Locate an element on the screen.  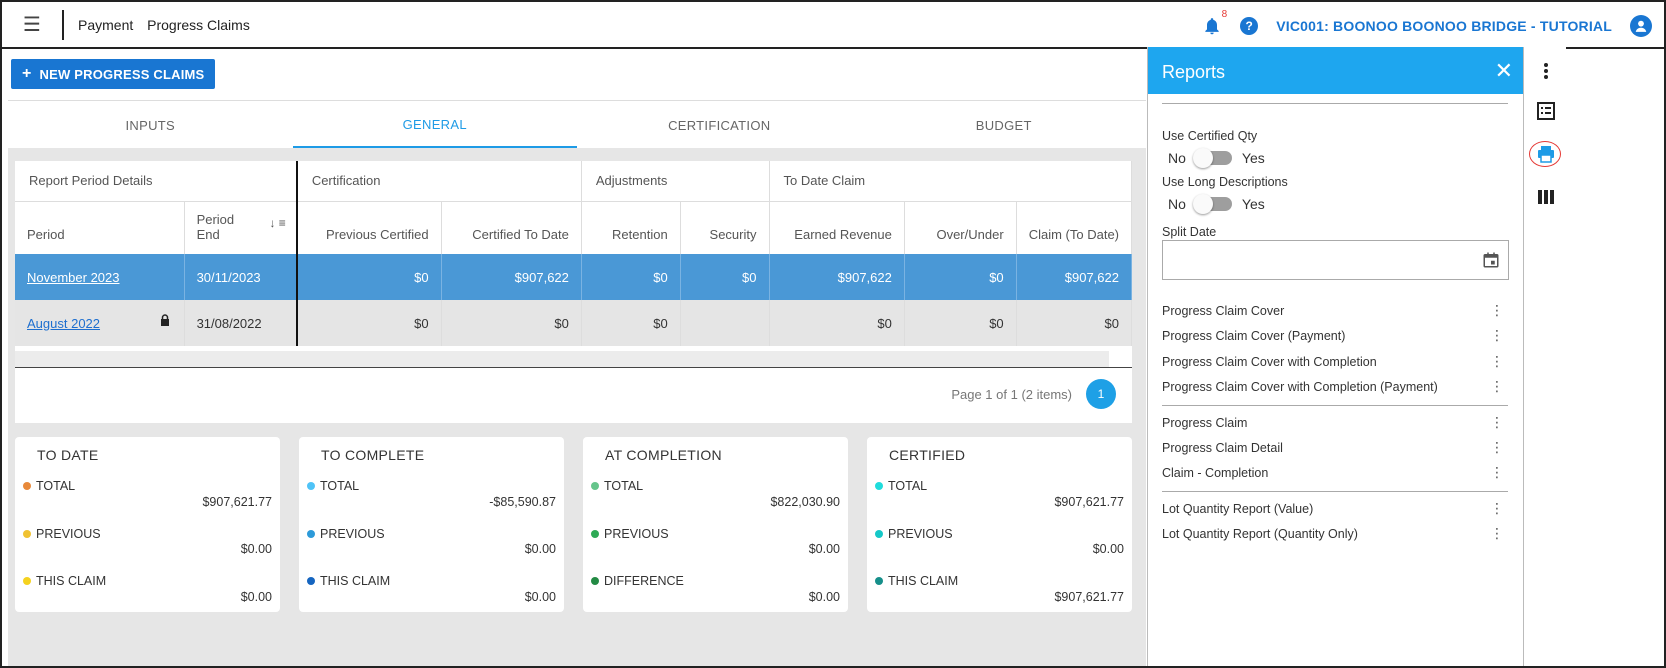
user-avatar-icon is located at coordinates (1641, 25).